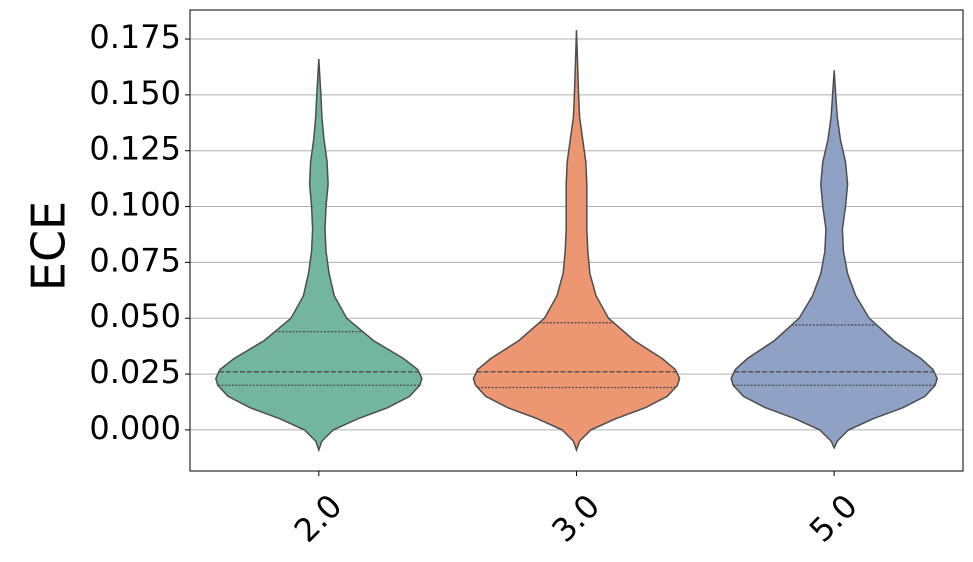  I want to click on y-tick-label: 0.100, so click(135, 205).